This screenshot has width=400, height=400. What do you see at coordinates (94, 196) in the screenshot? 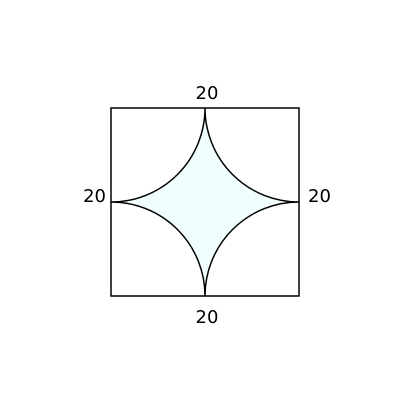
I see `left-dimension-label: 20` at bounding box center [94, 196].